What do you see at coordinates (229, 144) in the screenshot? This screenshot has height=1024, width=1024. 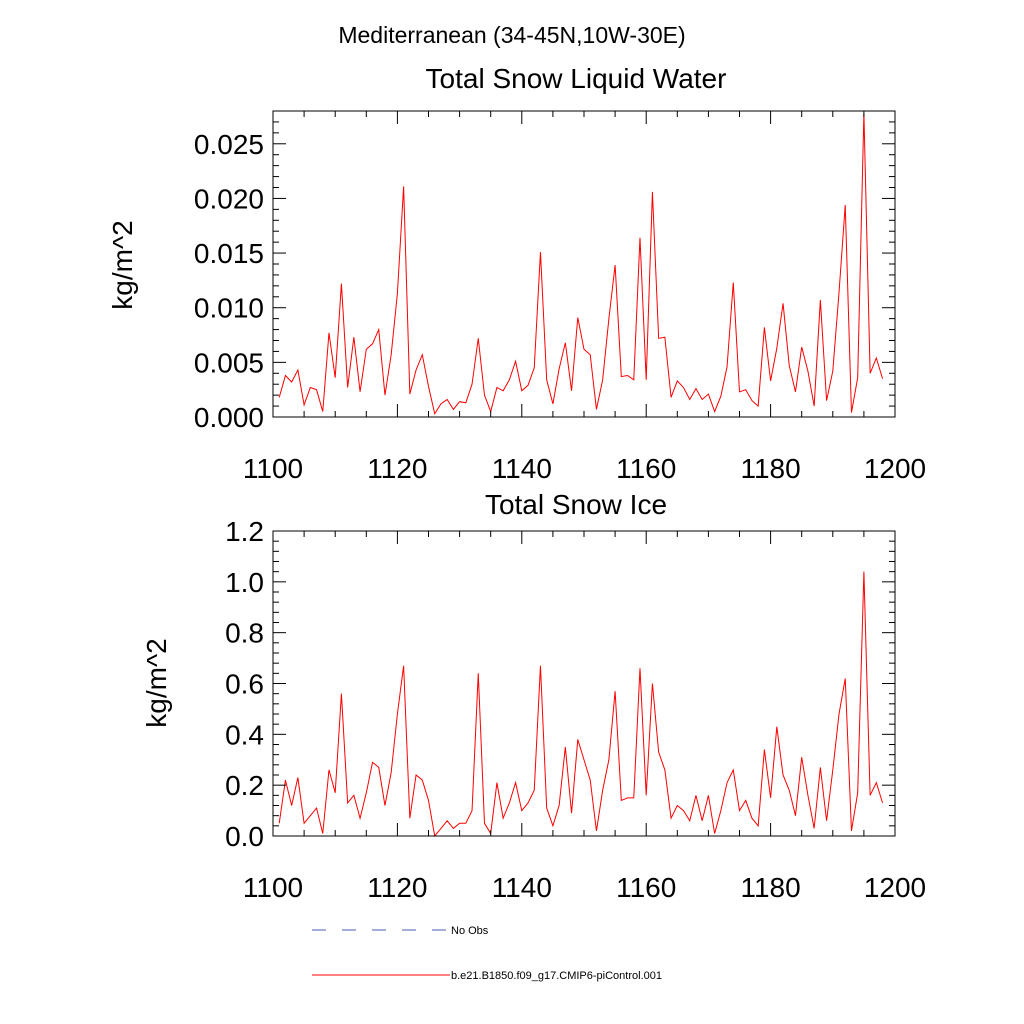 I see `y-tick-label: 0.025` at bounding box center [229, 144].